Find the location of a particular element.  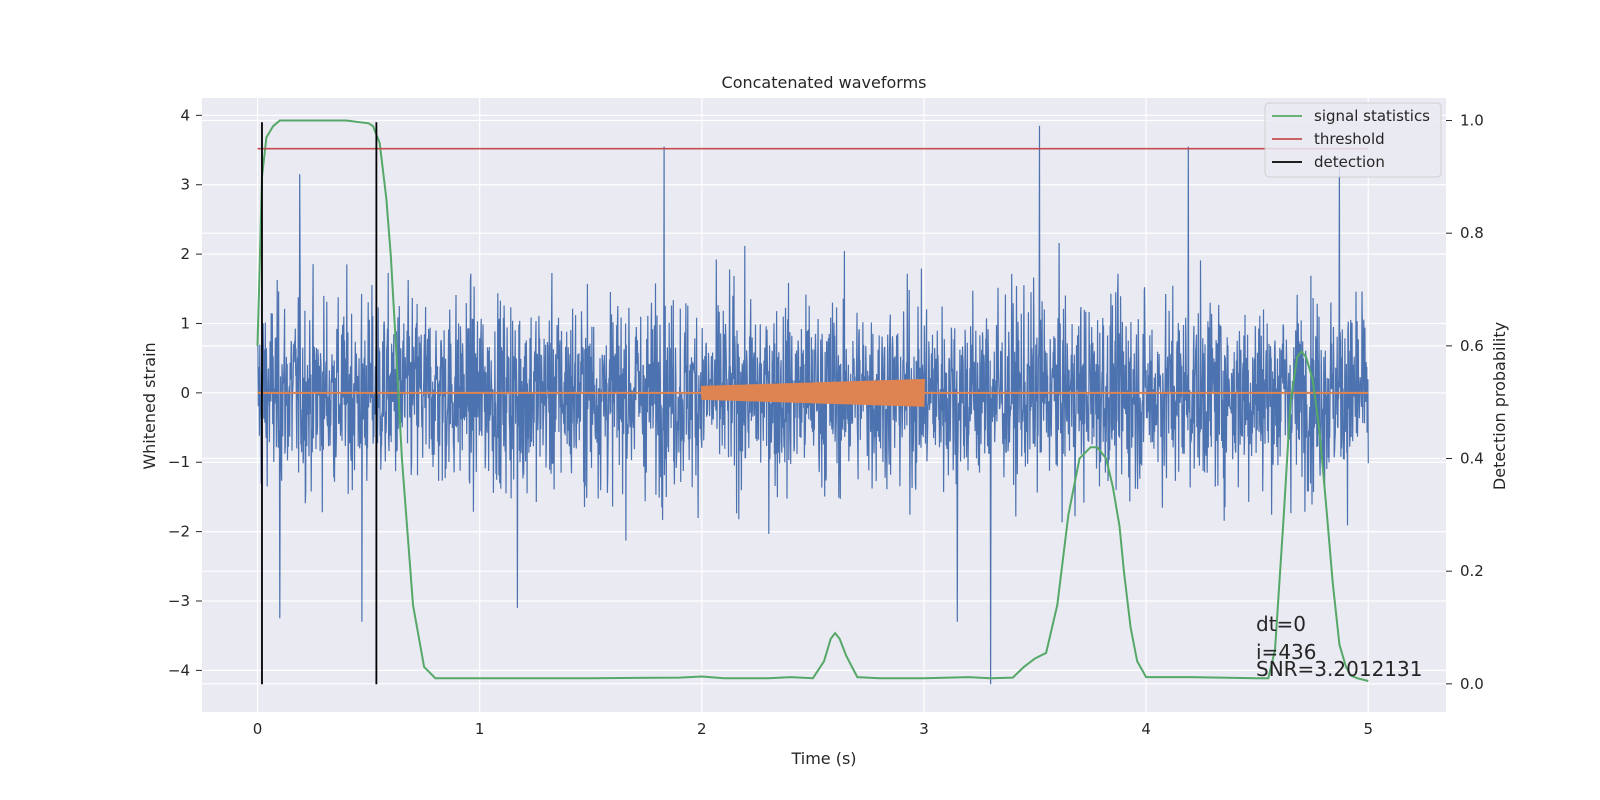

y2-tick-label: 1.0 is located at coordinates (1472, 121).